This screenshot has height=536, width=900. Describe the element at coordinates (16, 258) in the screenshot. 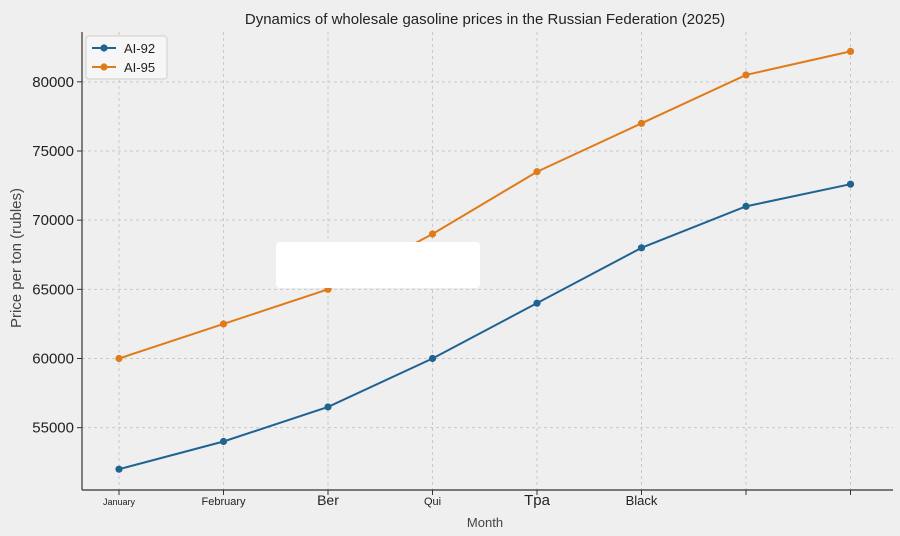

I see `y-axis-label: Price per ton (rubles)` at that location.